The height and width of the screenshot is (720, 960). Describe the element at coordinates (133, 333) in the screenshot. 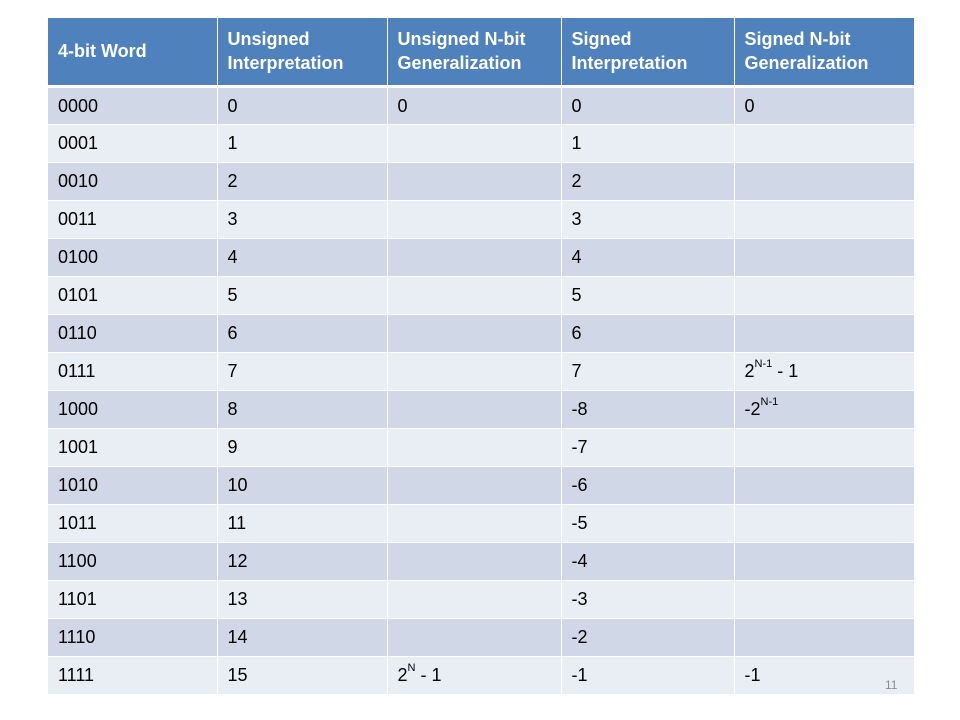

I see `word-cell: 0110` at that location.